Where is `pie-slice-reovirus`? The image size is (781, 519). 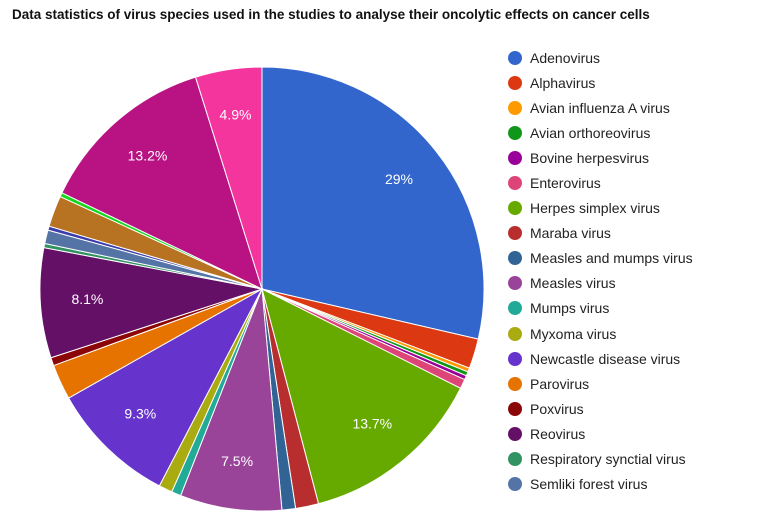 pie-slice-reovirus is located at coordinates (151, 303).